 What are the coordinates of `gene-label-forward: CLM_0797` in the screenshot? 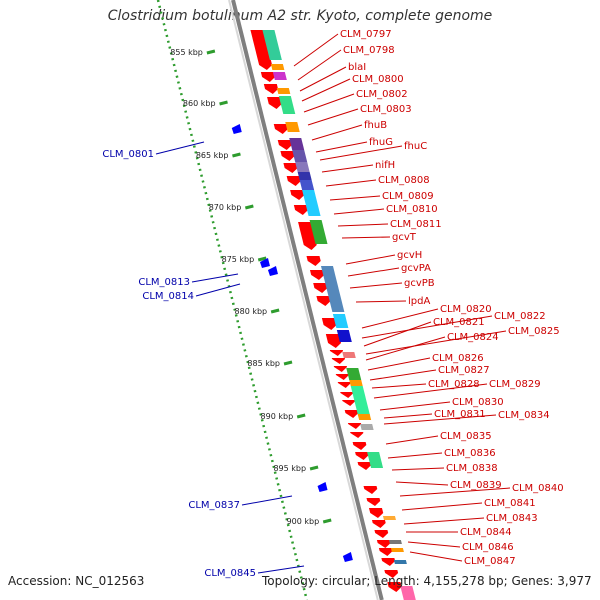 It's located at (366, 34).